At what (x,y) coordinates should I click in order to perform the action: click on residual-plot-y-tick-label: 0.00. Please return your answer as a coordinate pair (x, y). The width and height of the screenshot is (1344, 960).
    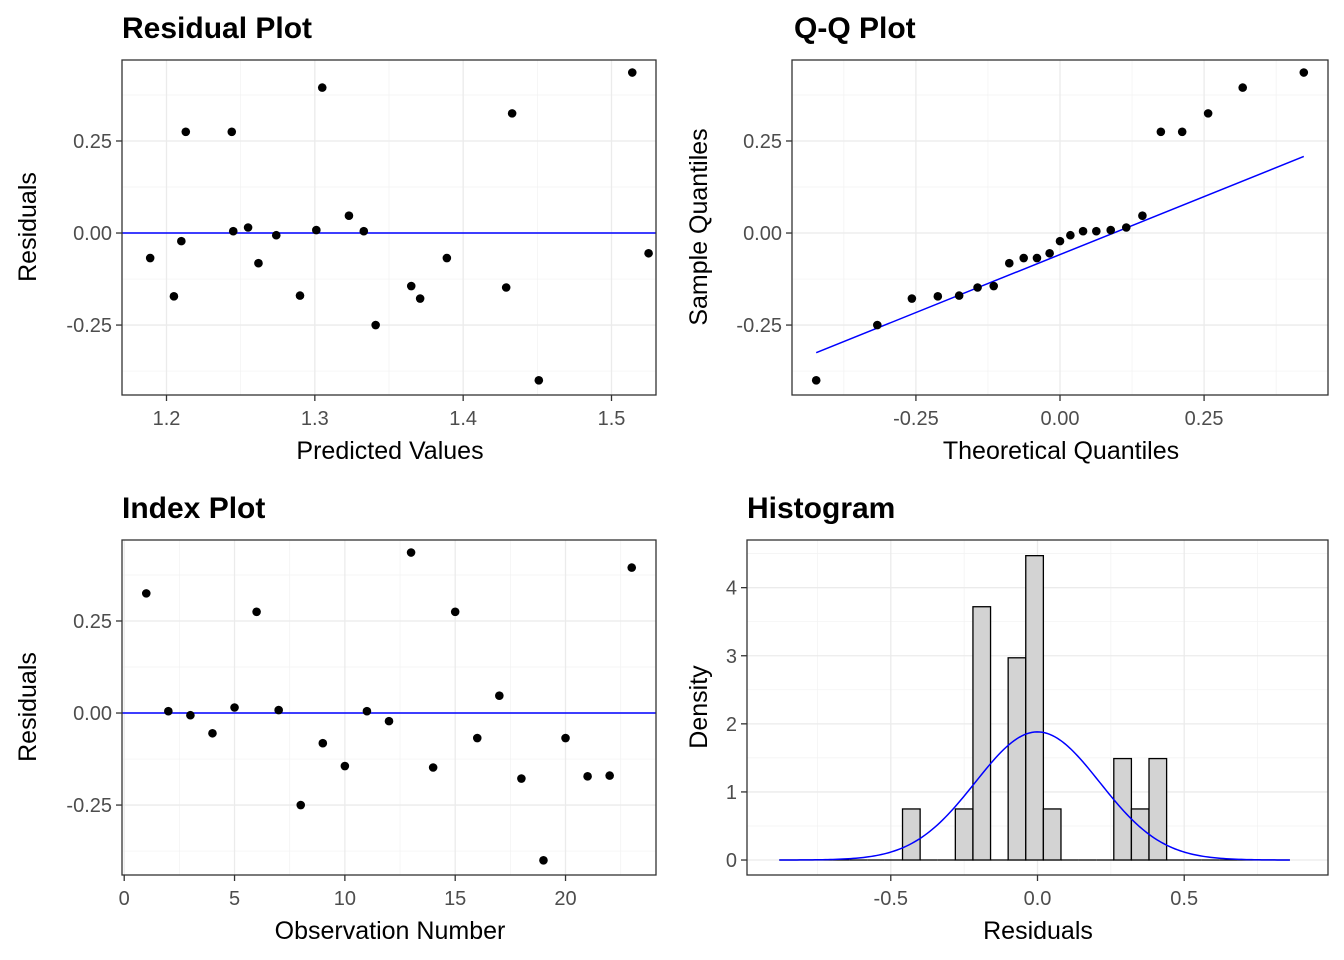
    Looking at the image, I should click on (92, 234).